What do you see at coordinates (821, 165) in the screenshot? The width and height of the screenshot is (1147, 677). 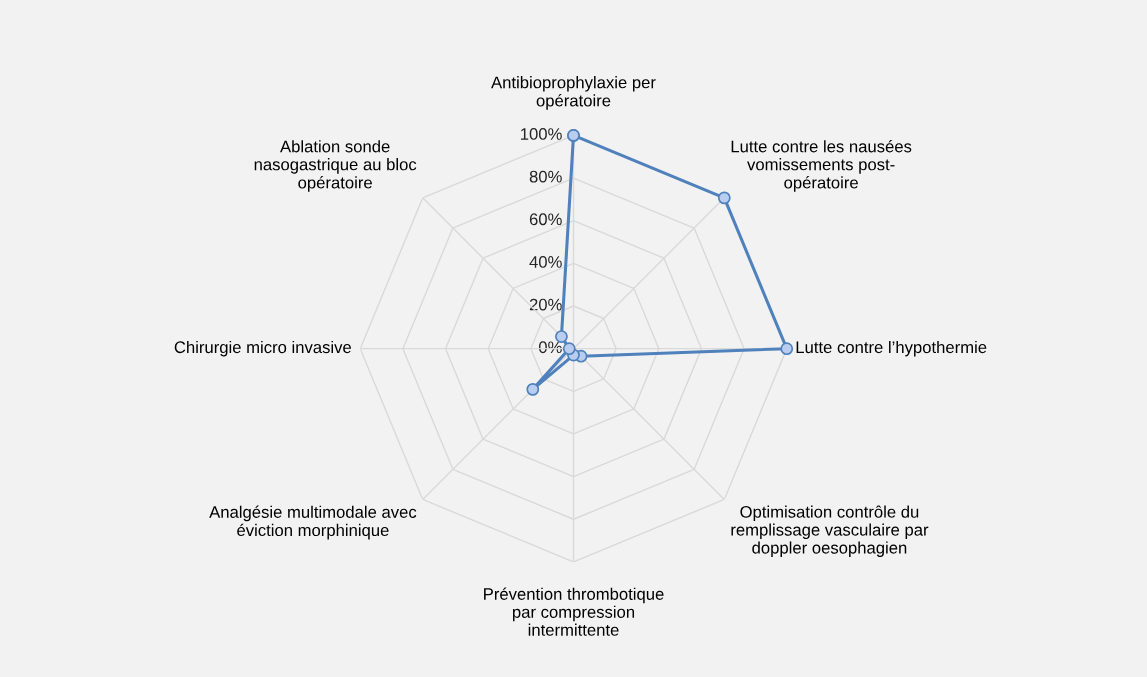 I see `spoke-label: Lutte contre les nausées vomissements post- opératoire` at bounding box center [821, 165].